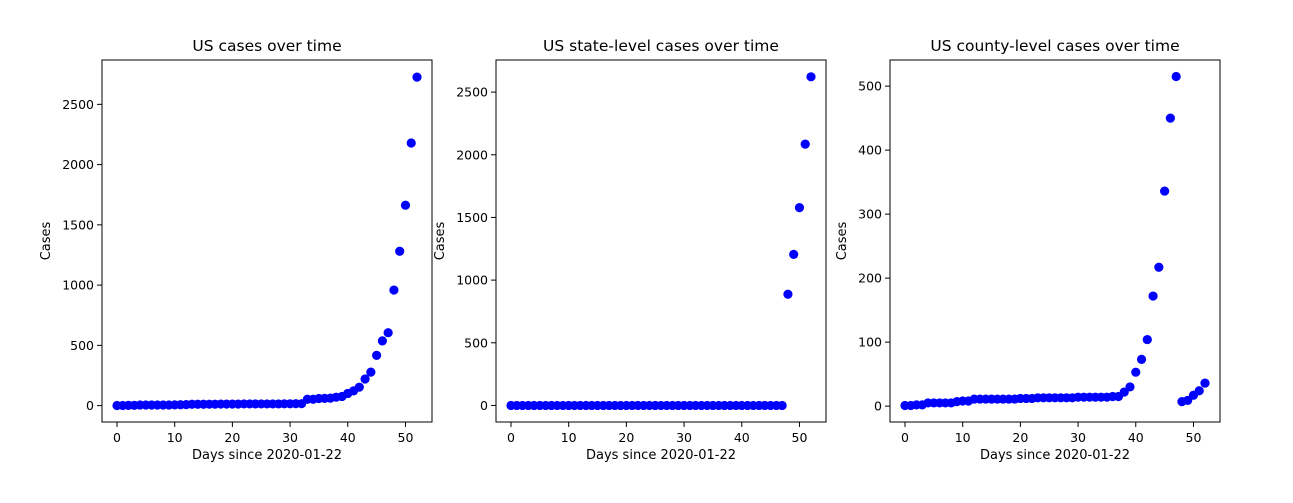 Image resolution: width=1293 pixels, height=503 pixels. Describe the element at coordinates (661, 46) in the screenshot. I see `chart-title: US state-level cases over time` at that location.